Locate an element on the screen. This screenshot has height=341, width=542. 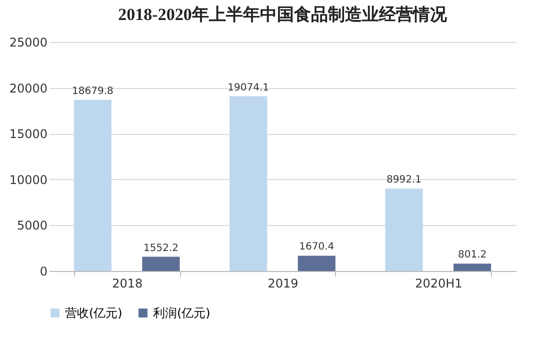
data-label: 1552.2 is located at coordinates (160, 248).